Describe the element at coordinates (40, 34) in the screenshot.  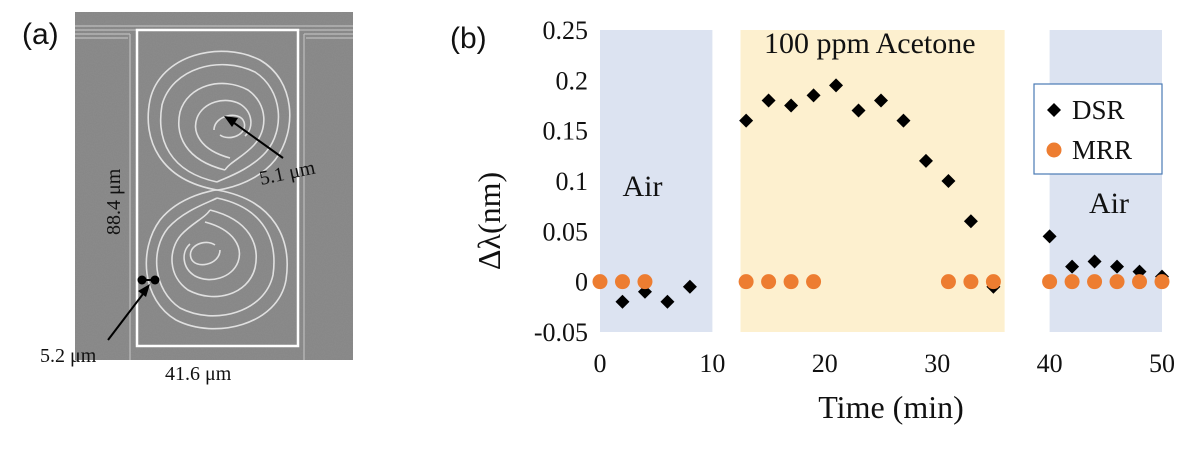
I see `panel-a-label: (a)` at that location.